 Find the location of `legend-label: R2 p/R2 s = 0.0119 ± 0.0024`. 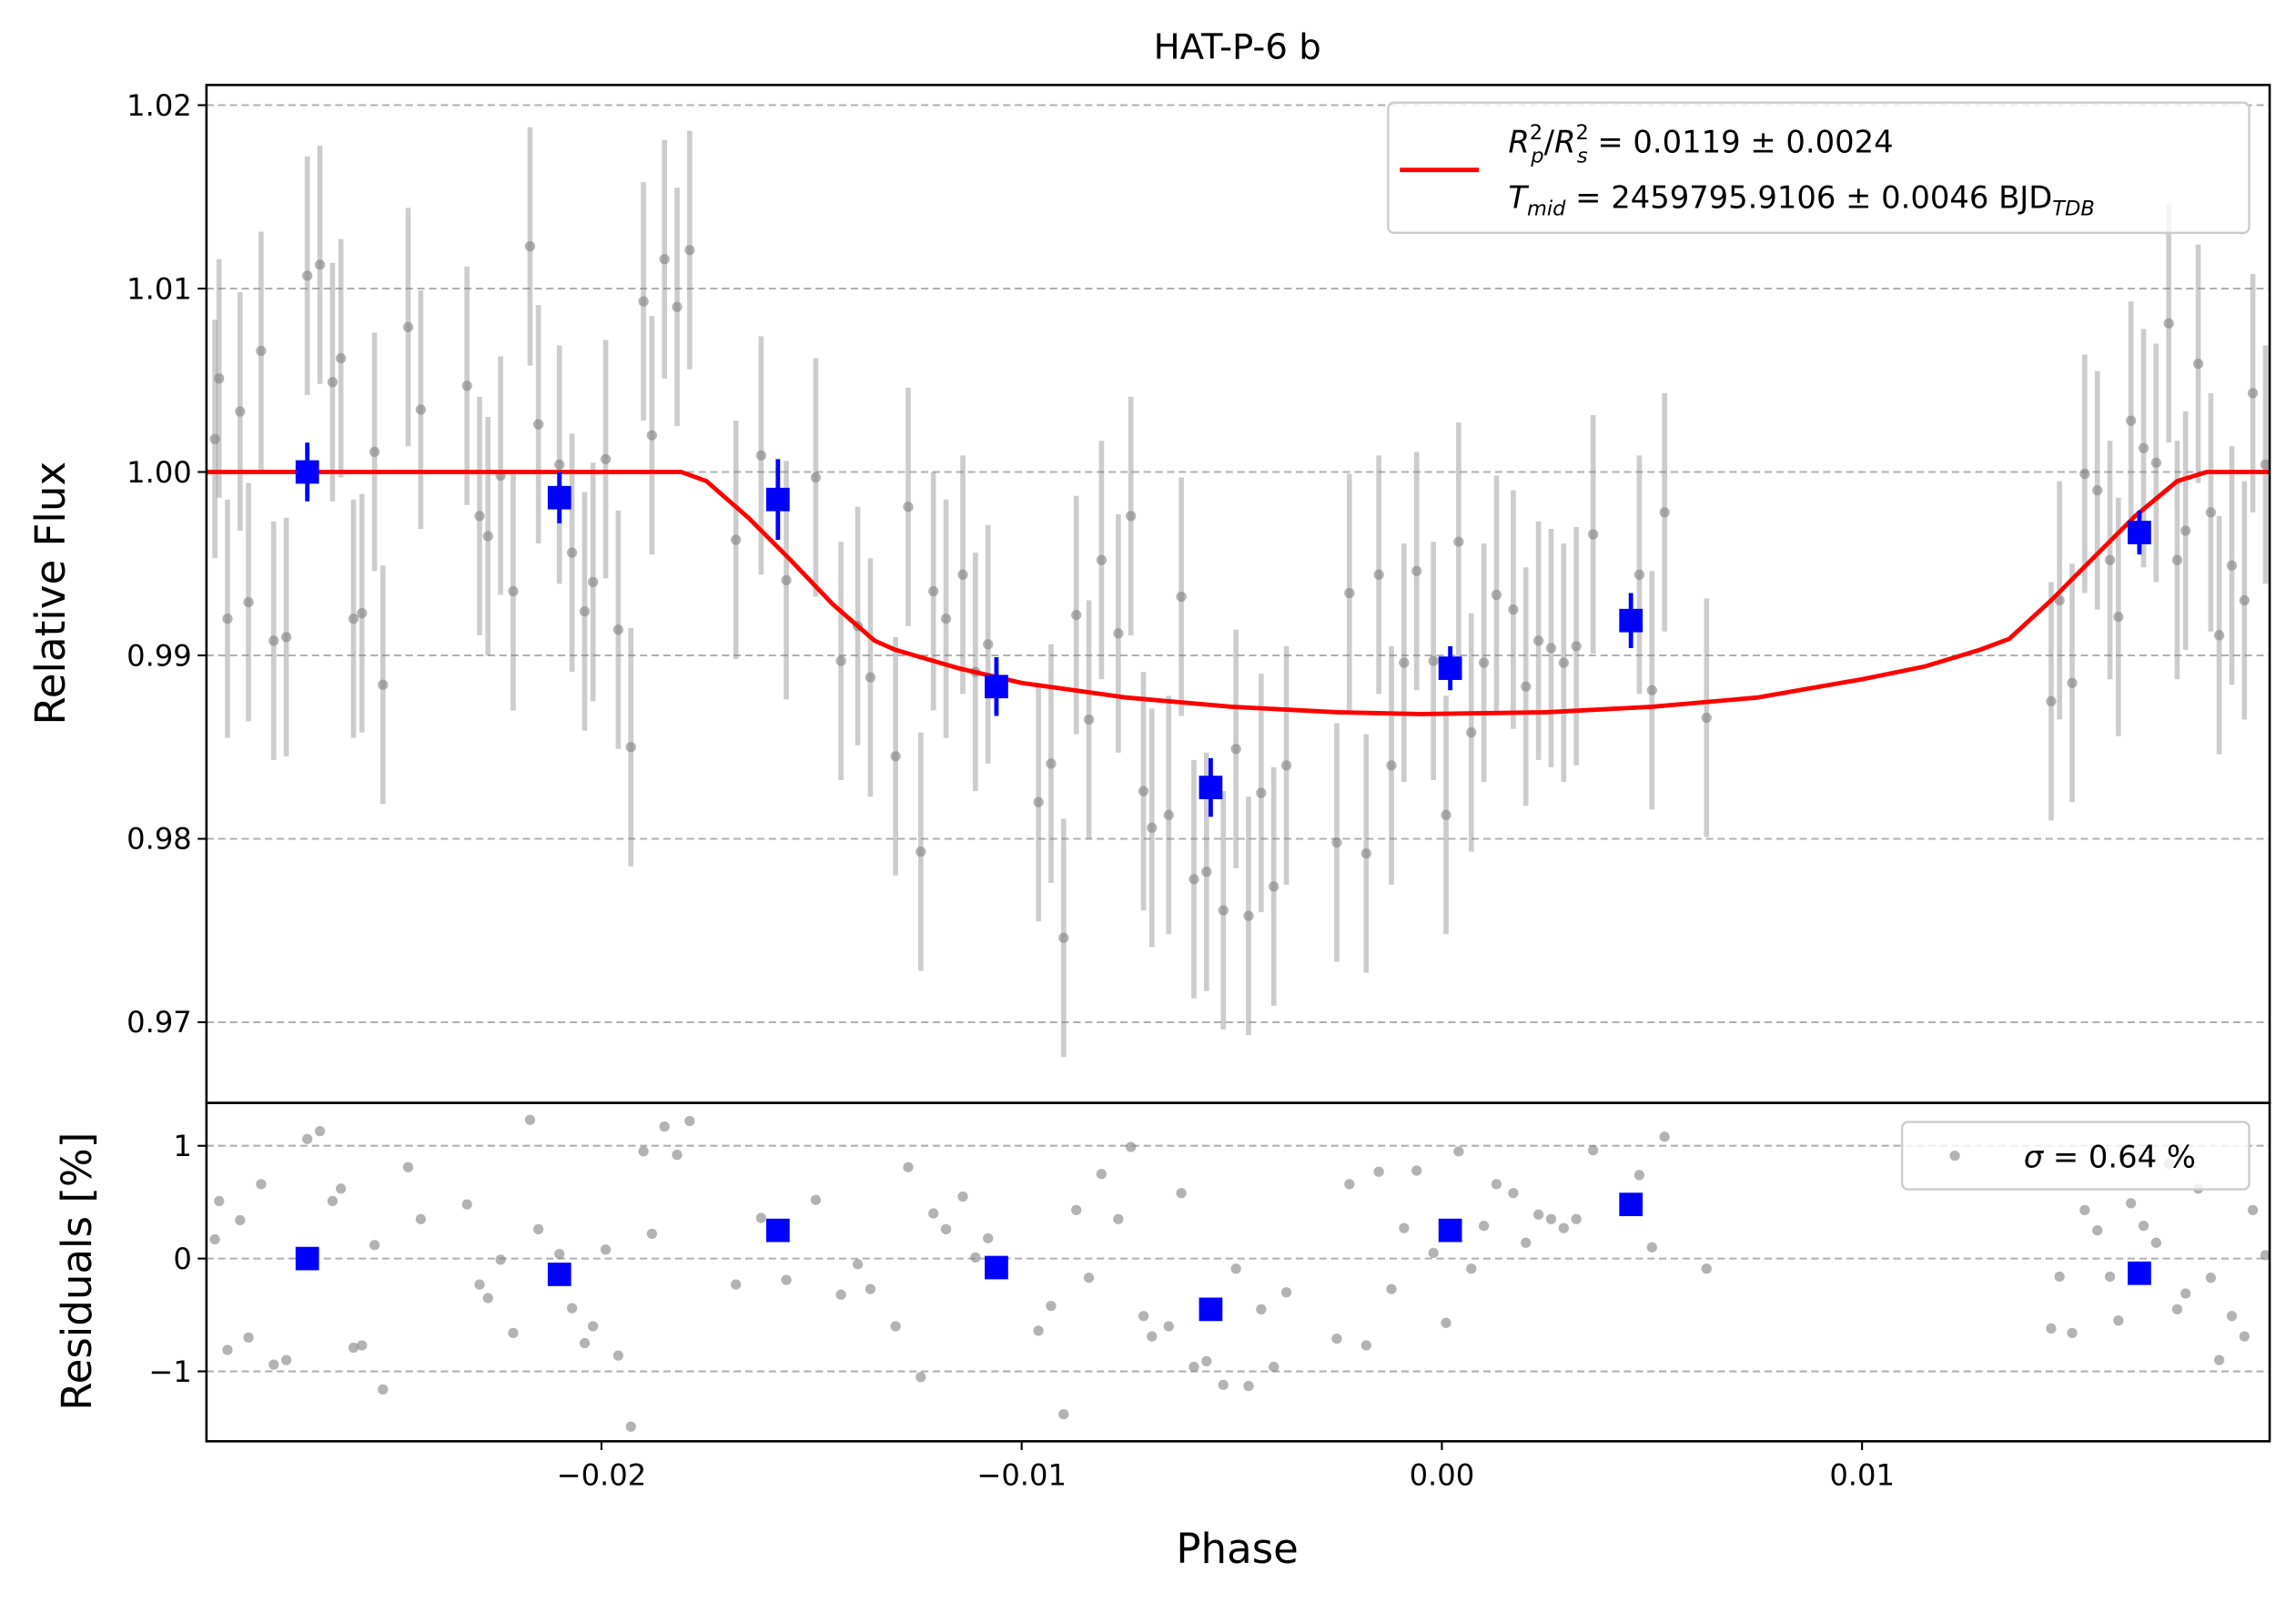

legend-label: R2 p/R2 s = 0.0119 ± 0.0024 is located at coordinates (1701, 144).